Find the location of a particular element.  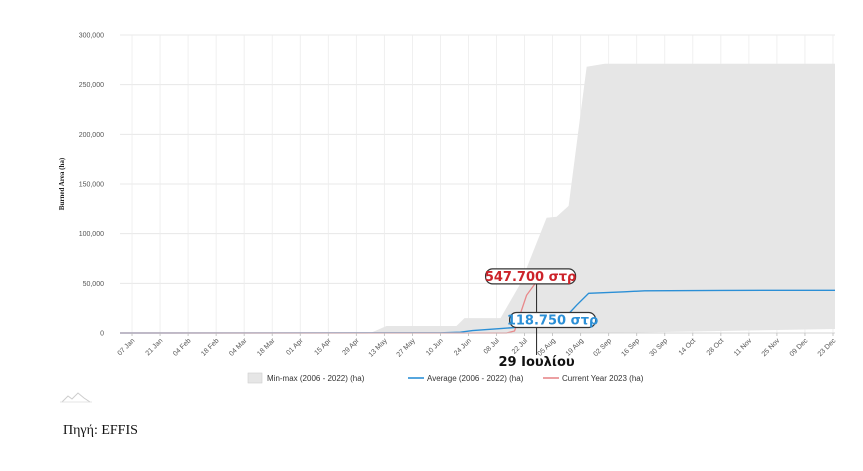

legend-item-minmax-swatch is located at coordinates (255, 378).